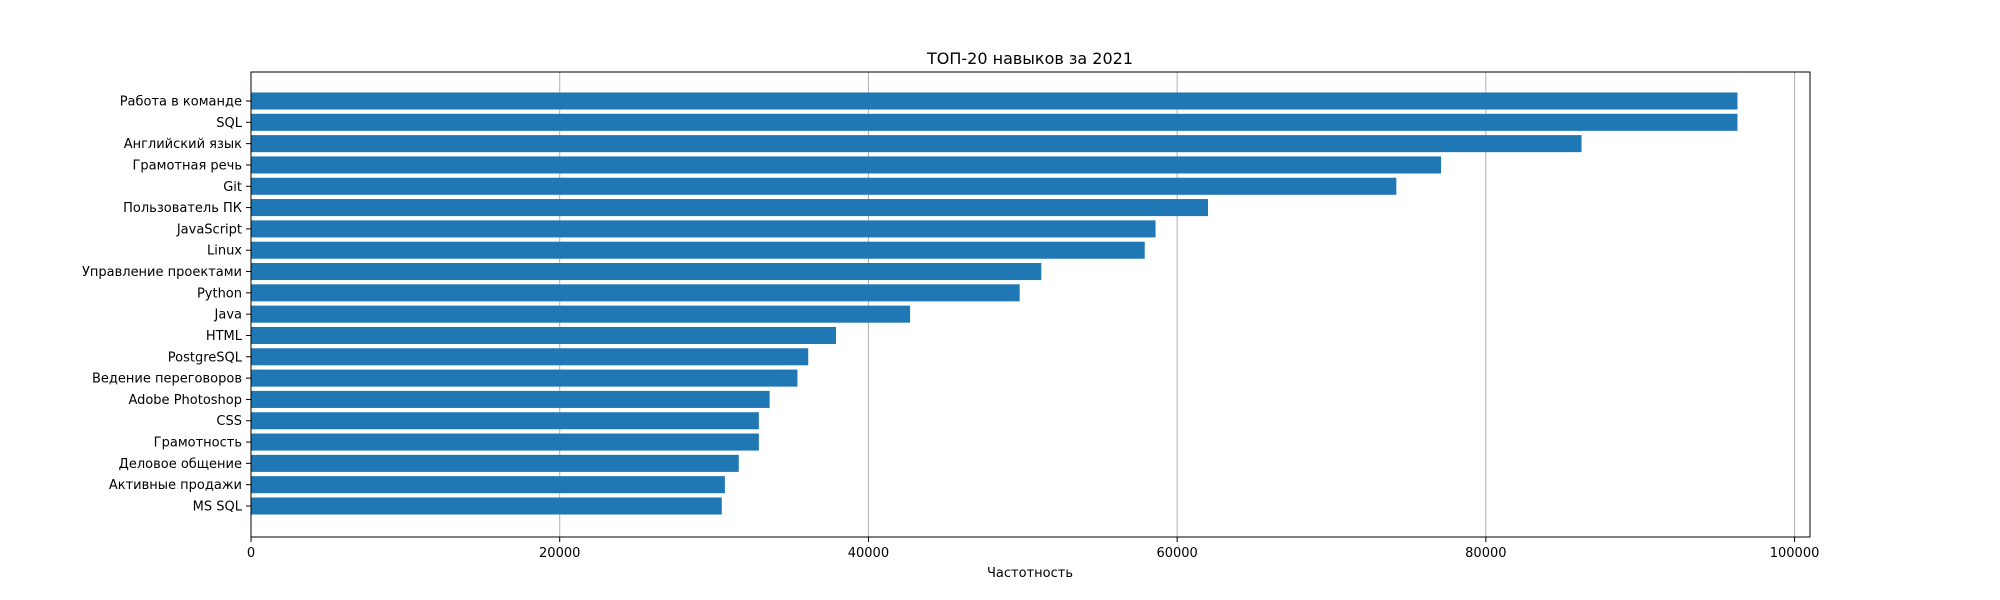 This screenshot has height=600, width=2000. I want to click on y-tick-label: Linux, so click(224, 251).